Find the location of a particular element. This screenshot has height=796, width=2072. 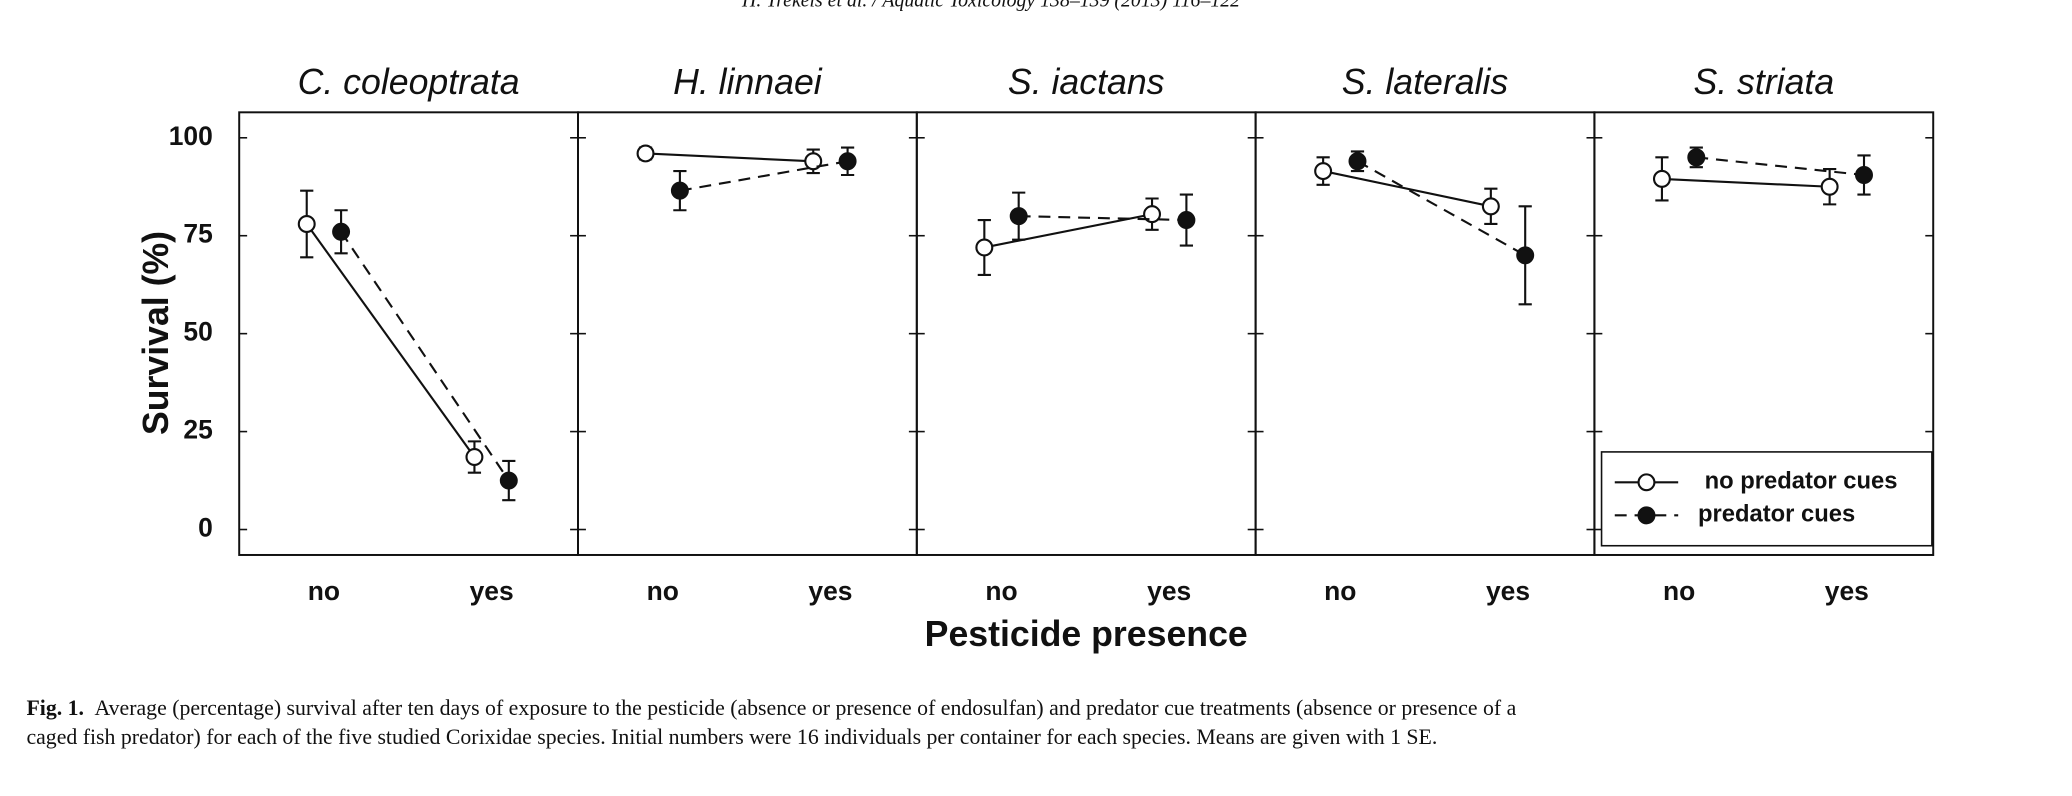

y-tick-label: 100 is located at coordinates (191, 136).